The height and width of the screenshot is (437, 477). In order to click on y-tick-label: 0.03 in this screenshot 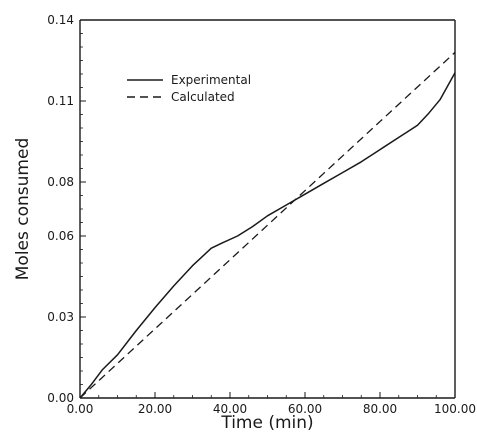, I will do `click(60, 317)`.